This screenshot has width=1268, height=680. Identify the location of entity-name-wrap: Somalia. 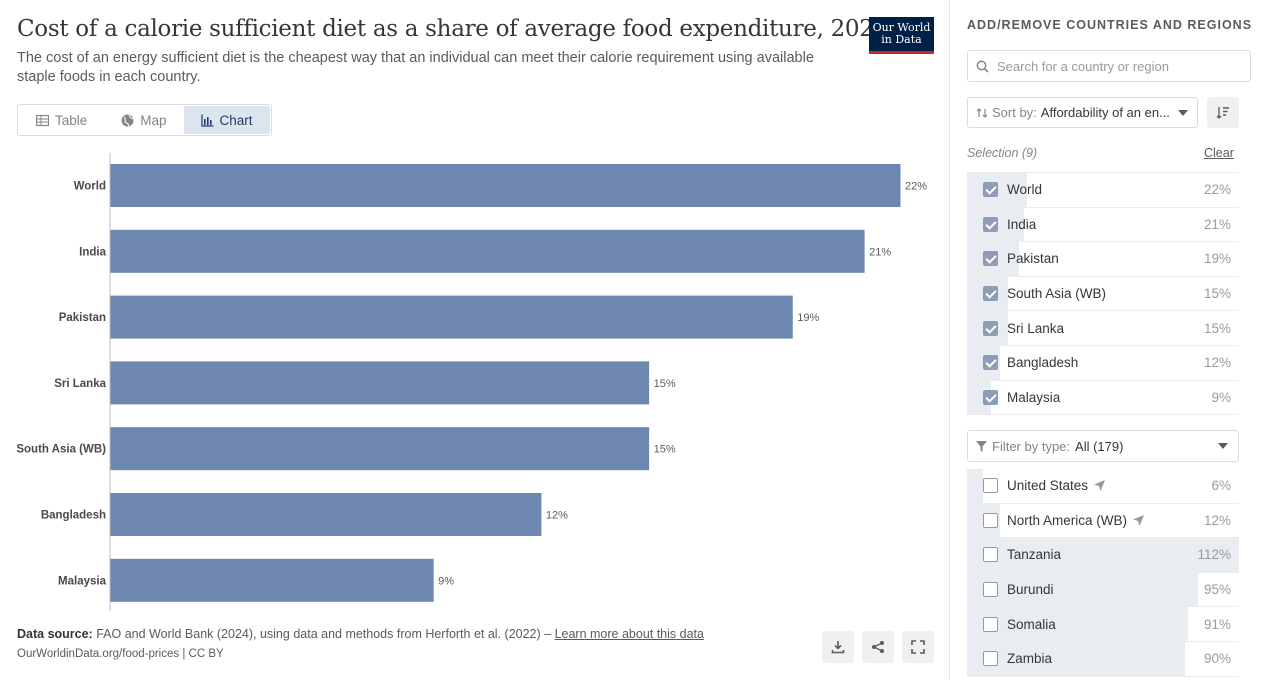
(1031, 624).